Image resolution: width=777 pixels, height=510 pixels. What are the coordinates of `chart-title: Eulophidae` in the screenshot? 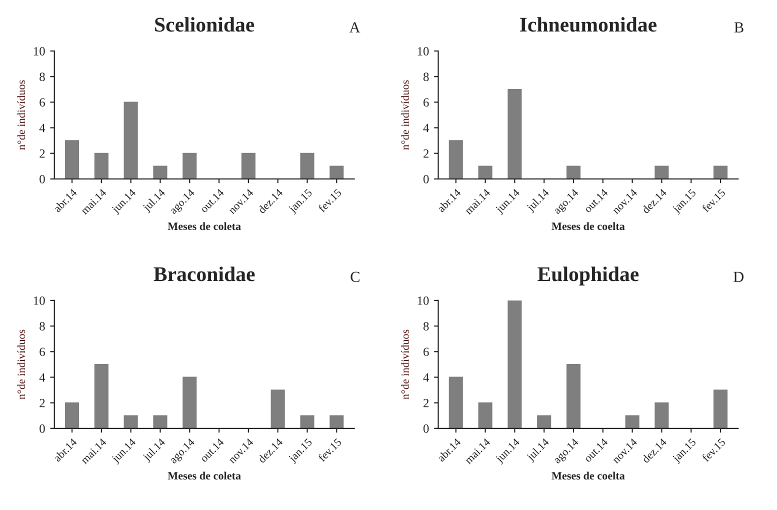 It's located at (588, 276).